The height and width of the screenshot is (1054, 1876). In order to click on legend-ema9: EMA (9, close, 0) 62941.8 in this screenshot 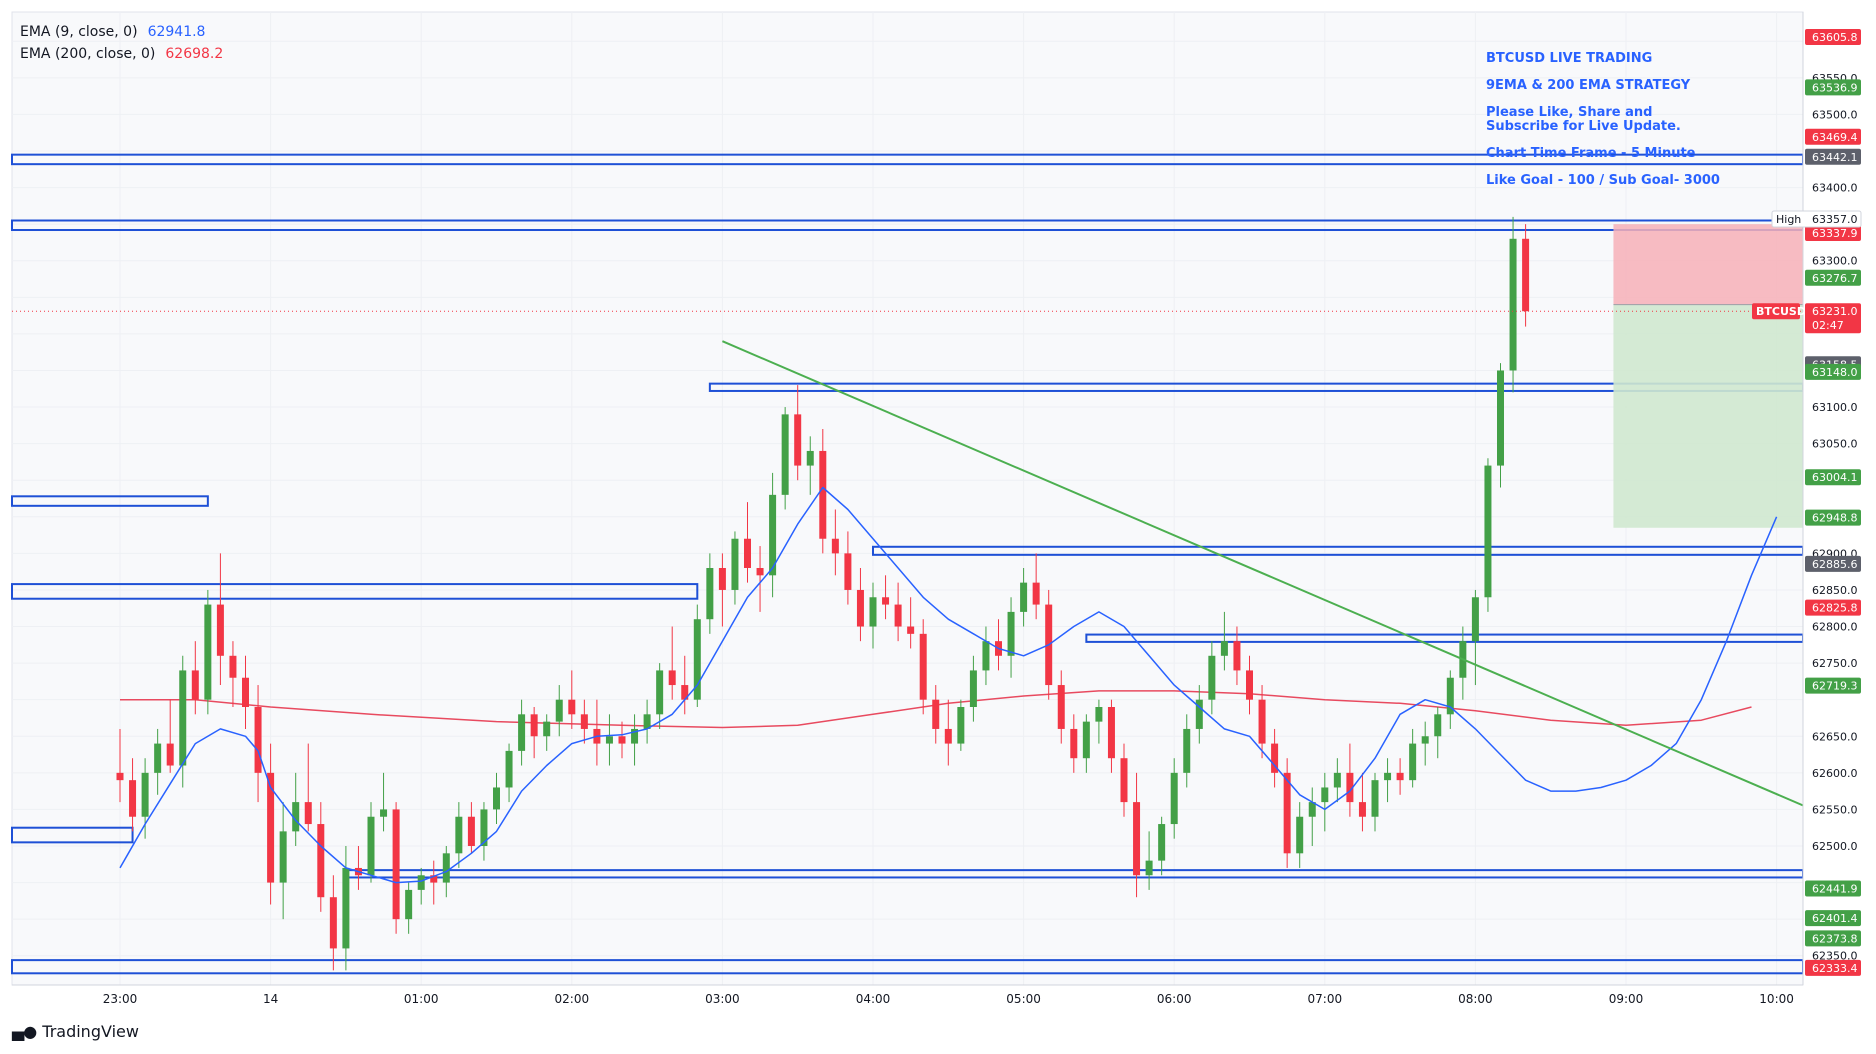, I will do `click(121, 32)`.